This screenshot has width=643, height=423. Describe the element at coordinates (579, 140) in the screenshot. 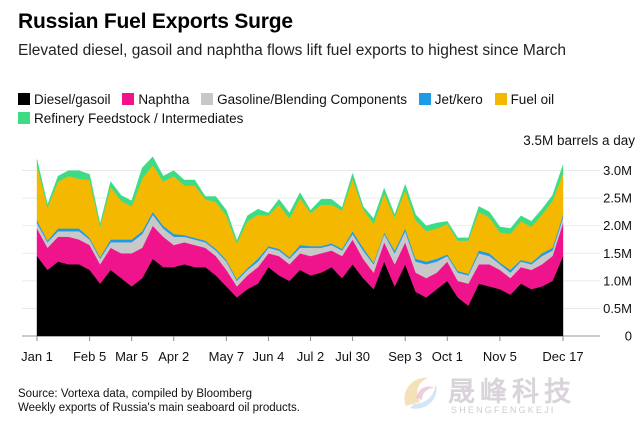

I see `y-axis-unit-label: 3.5M barrels a day` at that location.